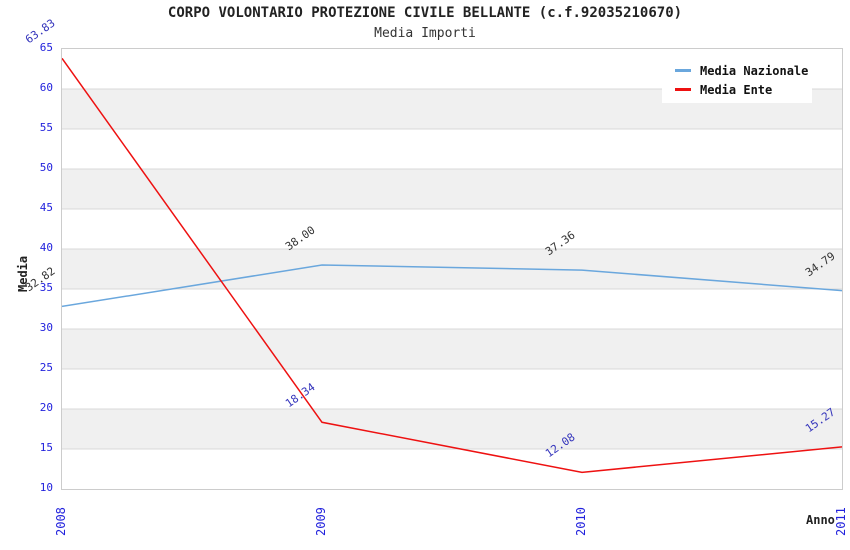 The image size is (850, 550). Describe the element at coordinates (321, 521) in the screenshot. I see `x-tick-label: 2009` at that location.